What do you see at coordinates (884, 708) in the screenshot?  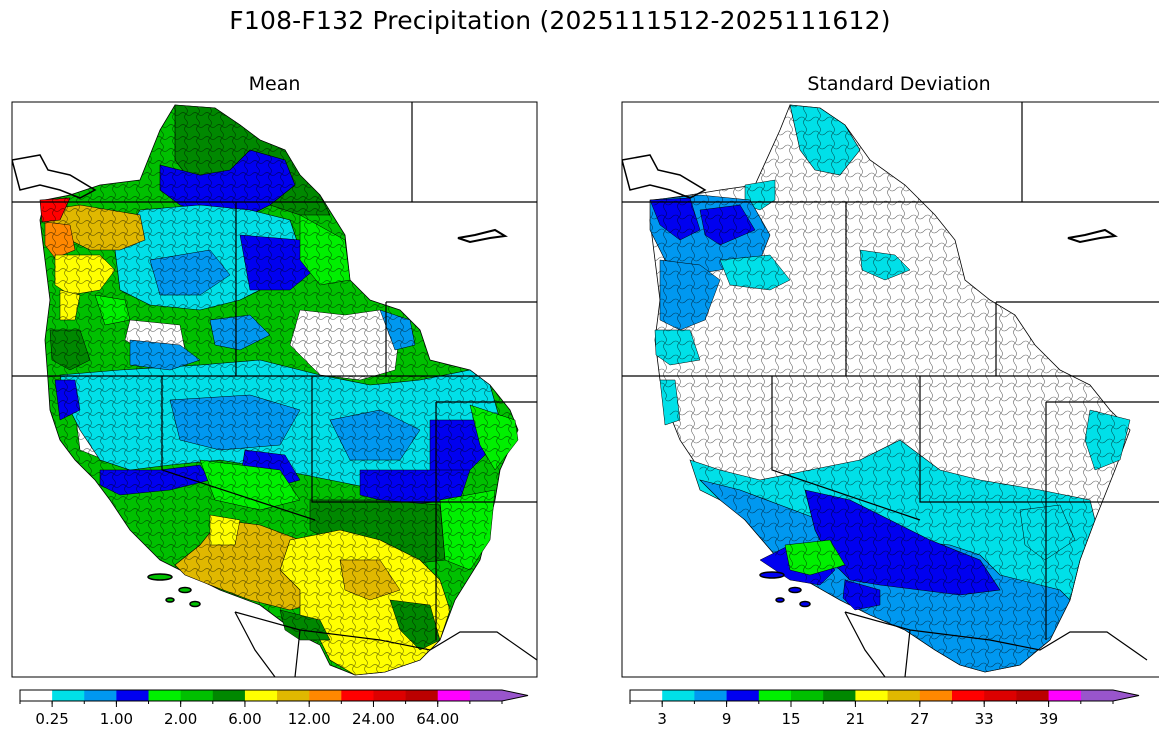 I see `std-colorbar: 3 9 15 21 27 33 39` at bounding box center [884, 708].